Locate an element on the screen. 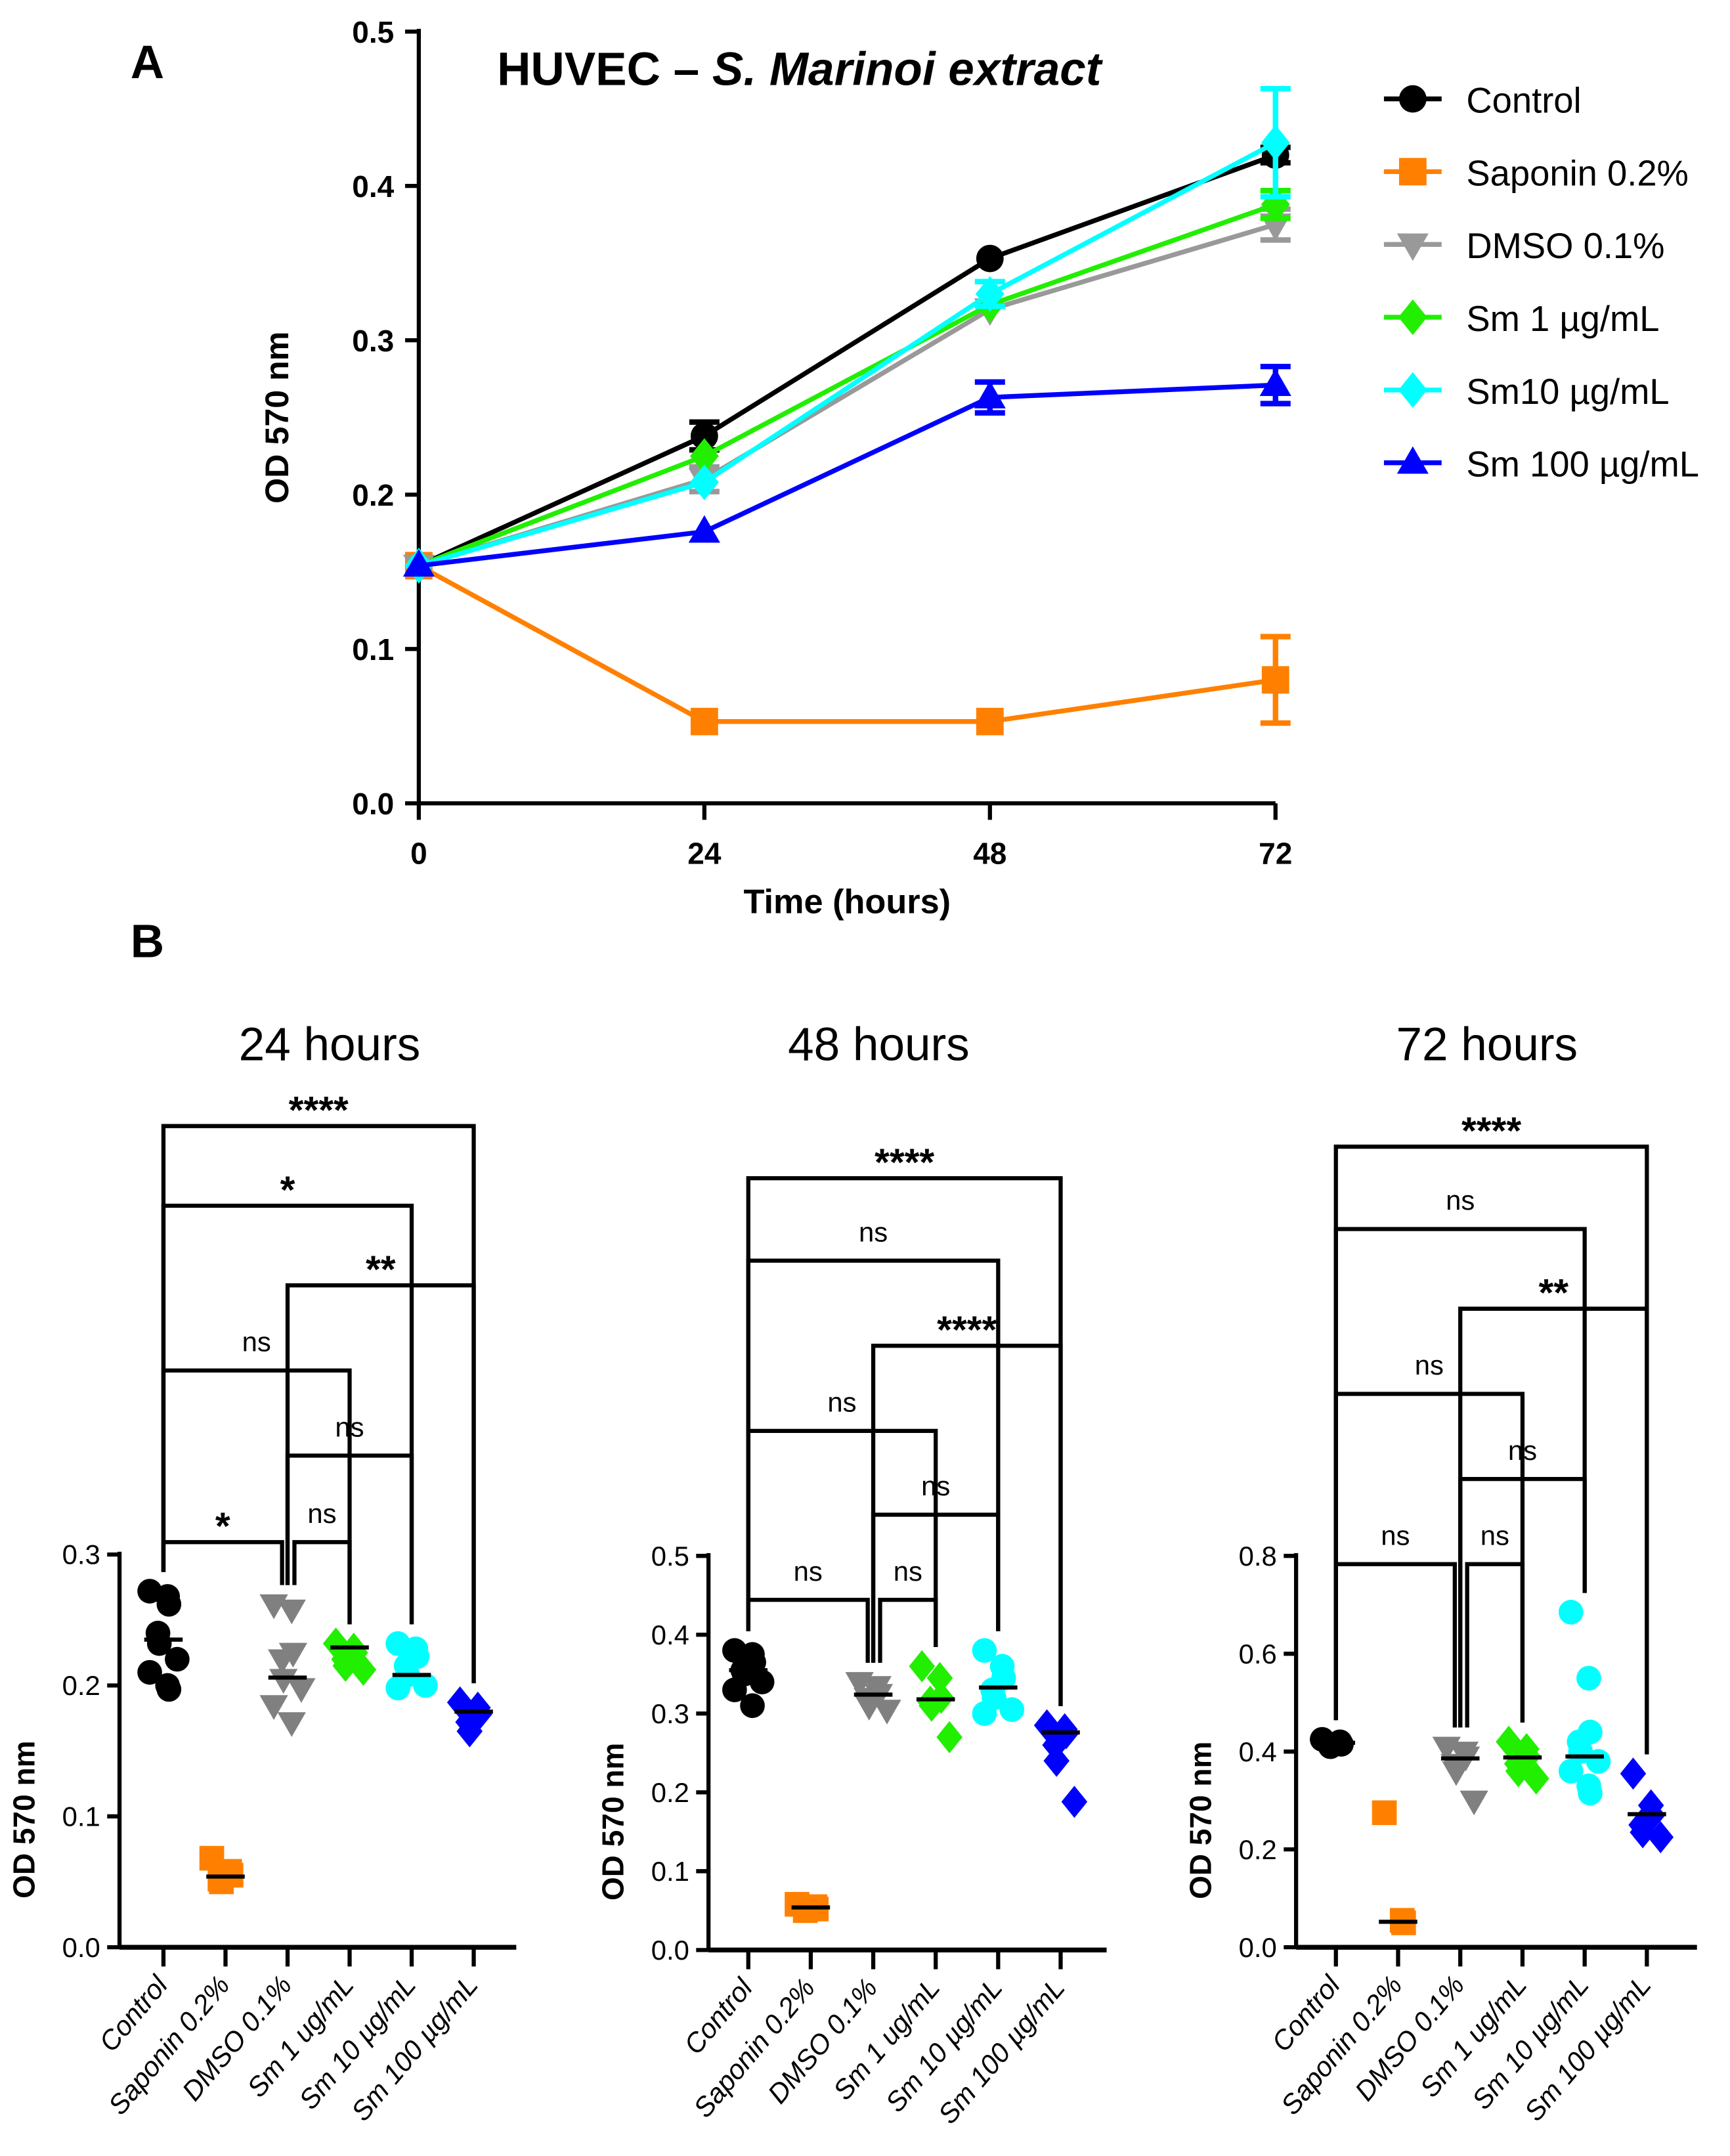 The height and width of the screenshot is (2156, 1730). y-tick-label: 0.6 is located at coordinates (1258, 1654).